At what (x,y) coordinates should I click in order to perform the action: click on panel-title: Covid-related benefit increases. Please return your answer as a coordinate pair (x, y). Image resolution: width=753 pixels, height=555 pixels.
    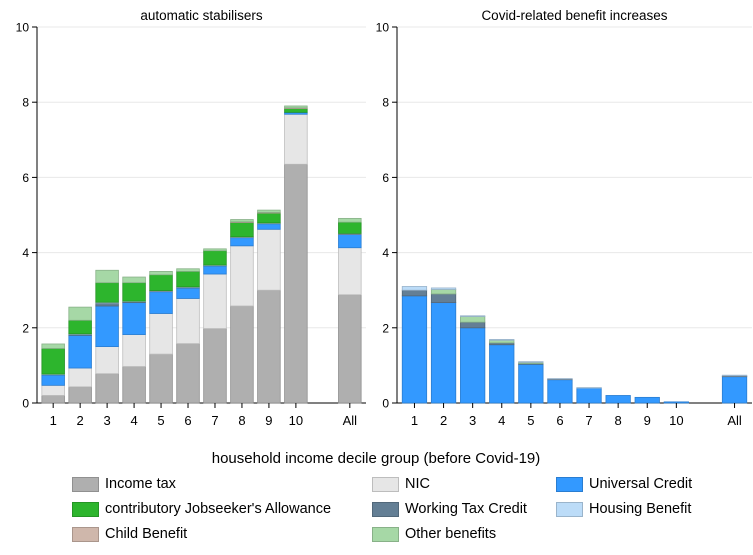
    Looking at the image, I should click on (574, 15).